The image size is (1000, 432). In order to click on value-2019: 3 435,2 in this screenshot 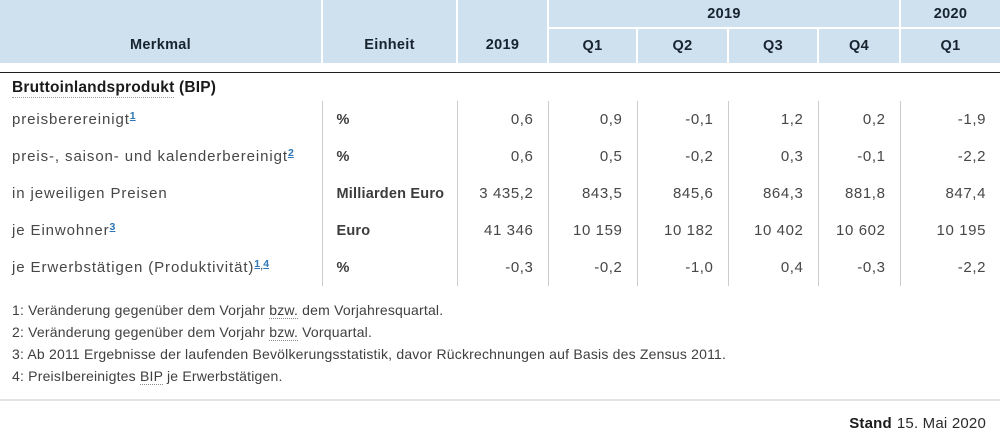, I will do `click(502, 193)`.